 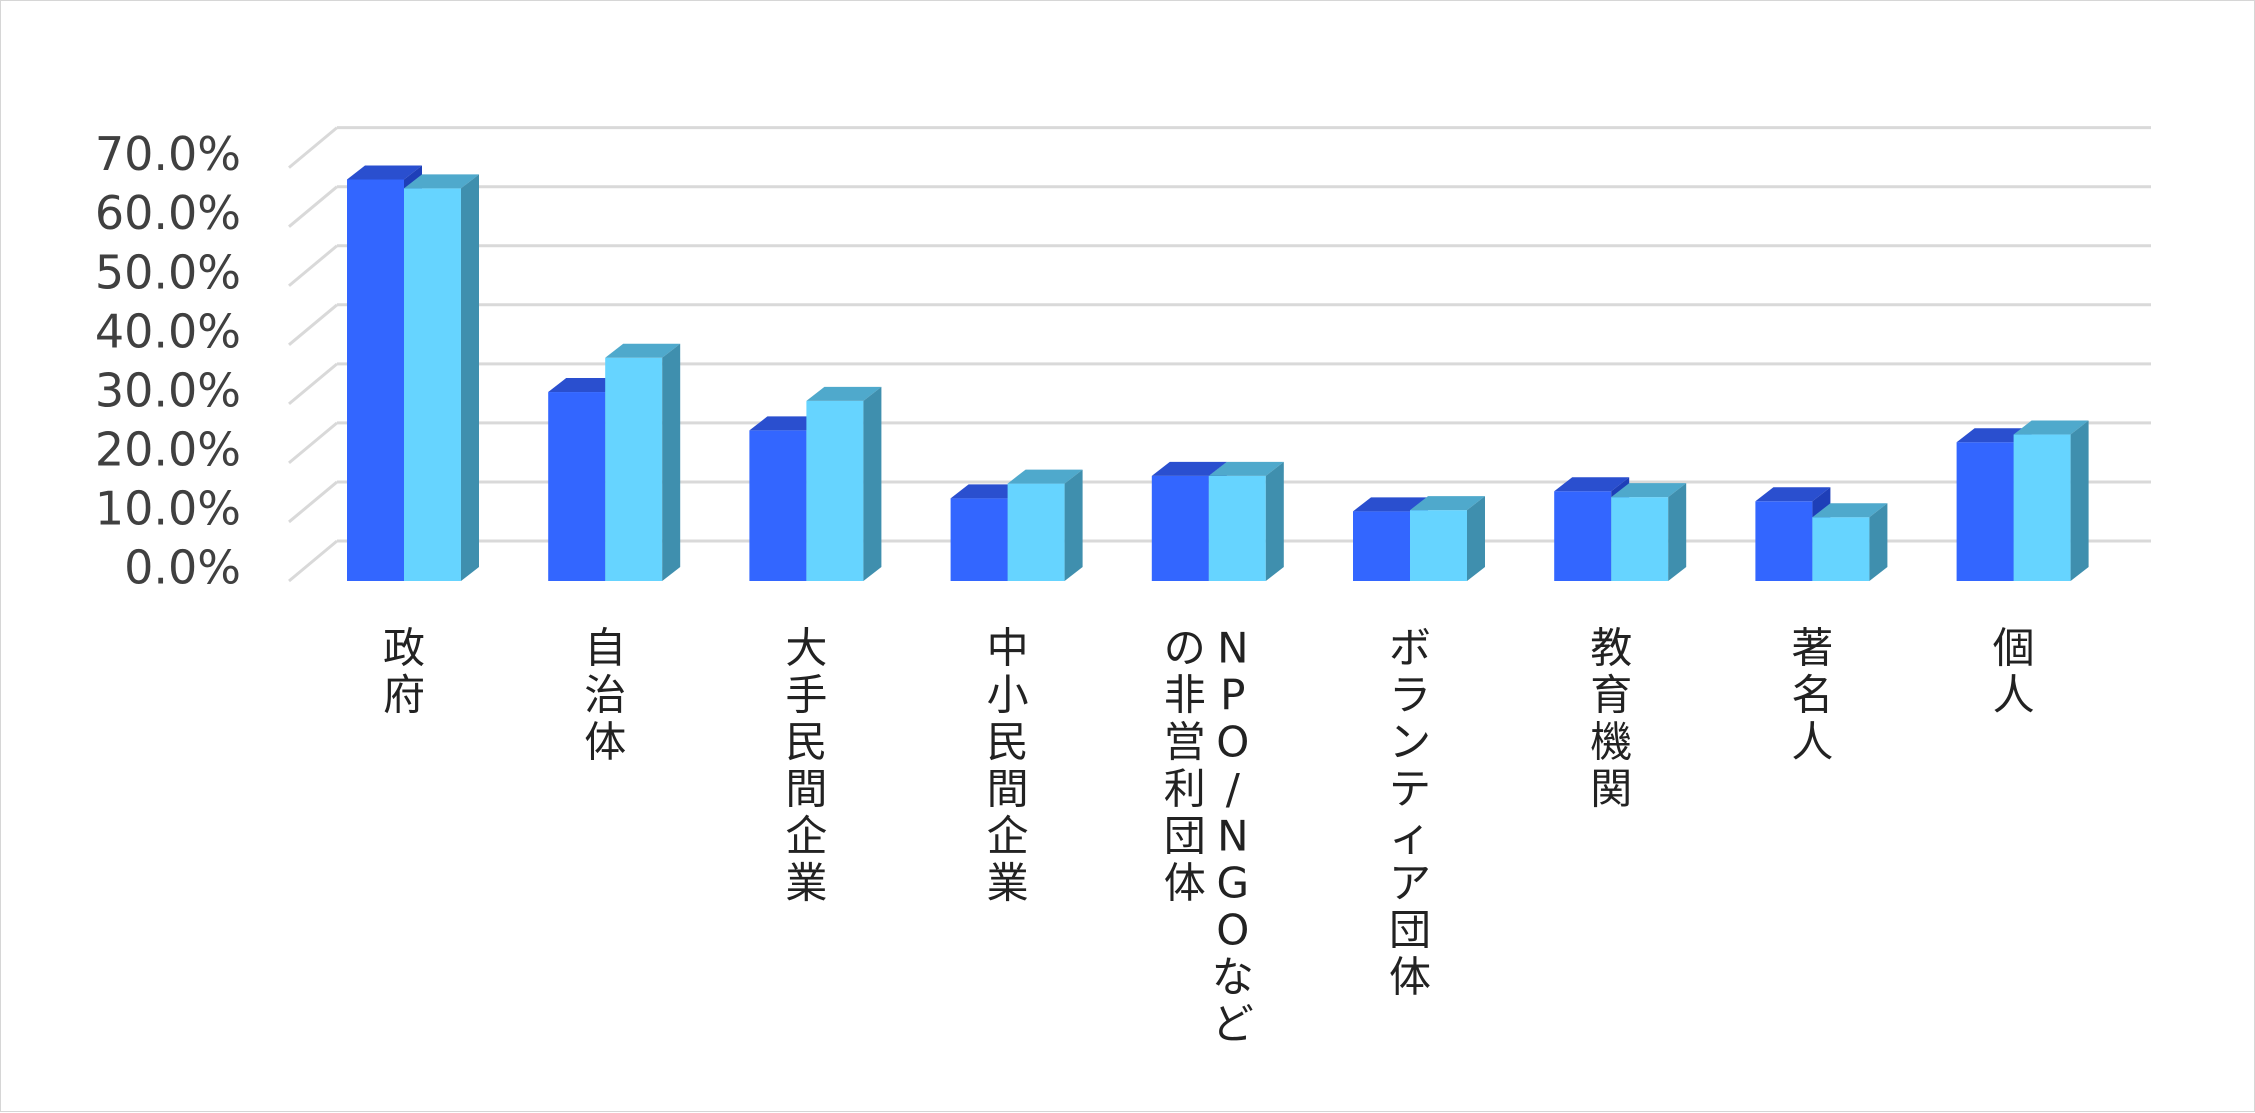 What do you see at coordinates (168, 154) in the screenshot?
I see `y-tick-label: 70.0%` at bounding box center [168, 154].